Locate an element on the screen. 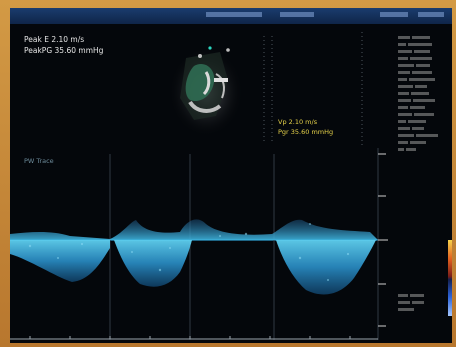  peak-gradient-label: PeakPG 35.60 mmHg is located at coordinates (64, 50).